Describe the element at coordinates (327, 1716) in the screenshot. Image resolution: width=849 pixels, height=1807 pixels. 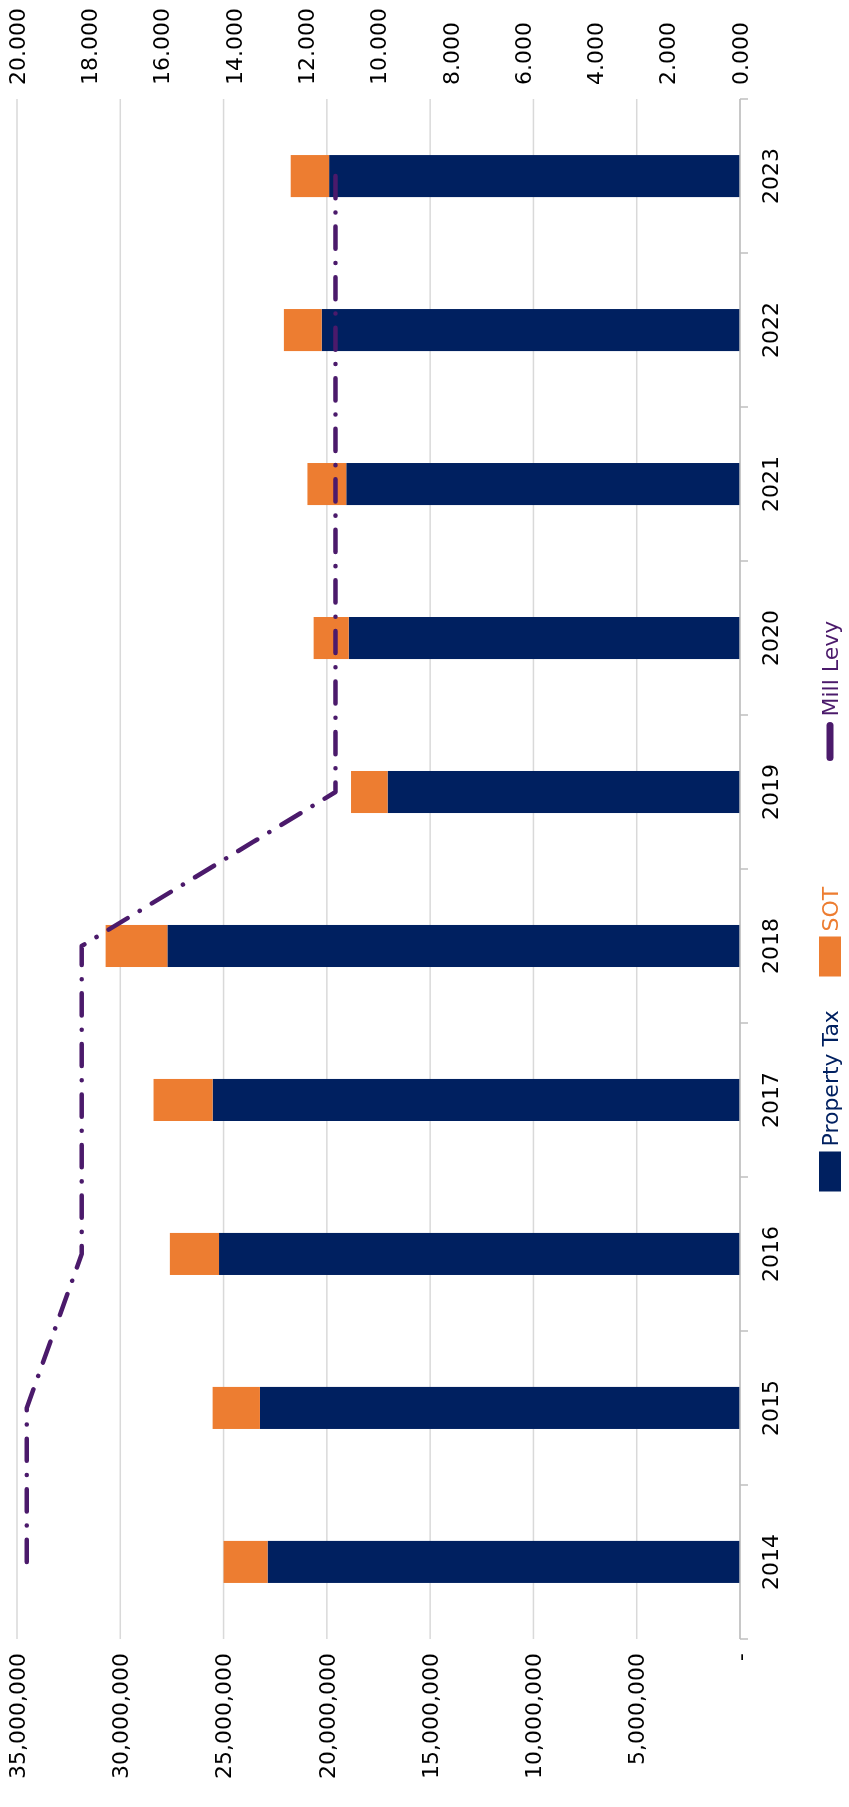
I see `x-tick-label: 20,000,000` at that location.